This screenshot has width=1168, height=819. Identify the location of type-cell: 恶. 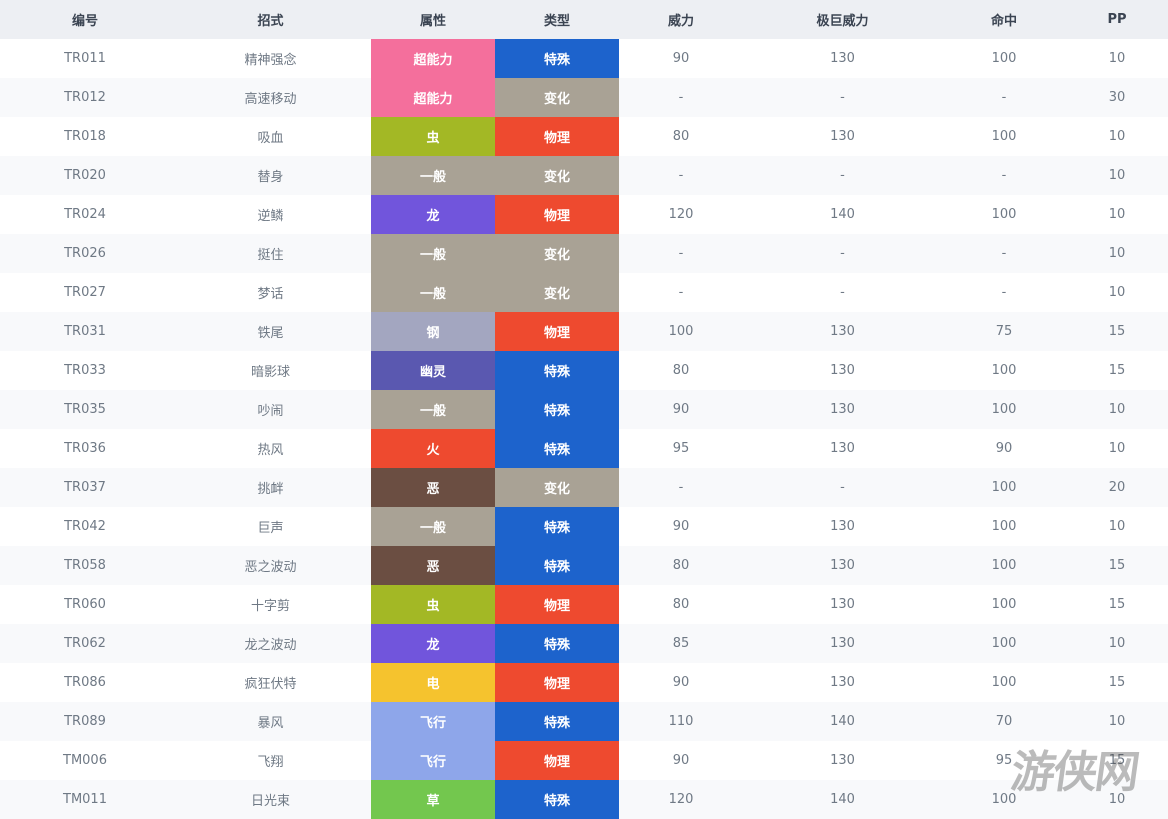
(433, 565).